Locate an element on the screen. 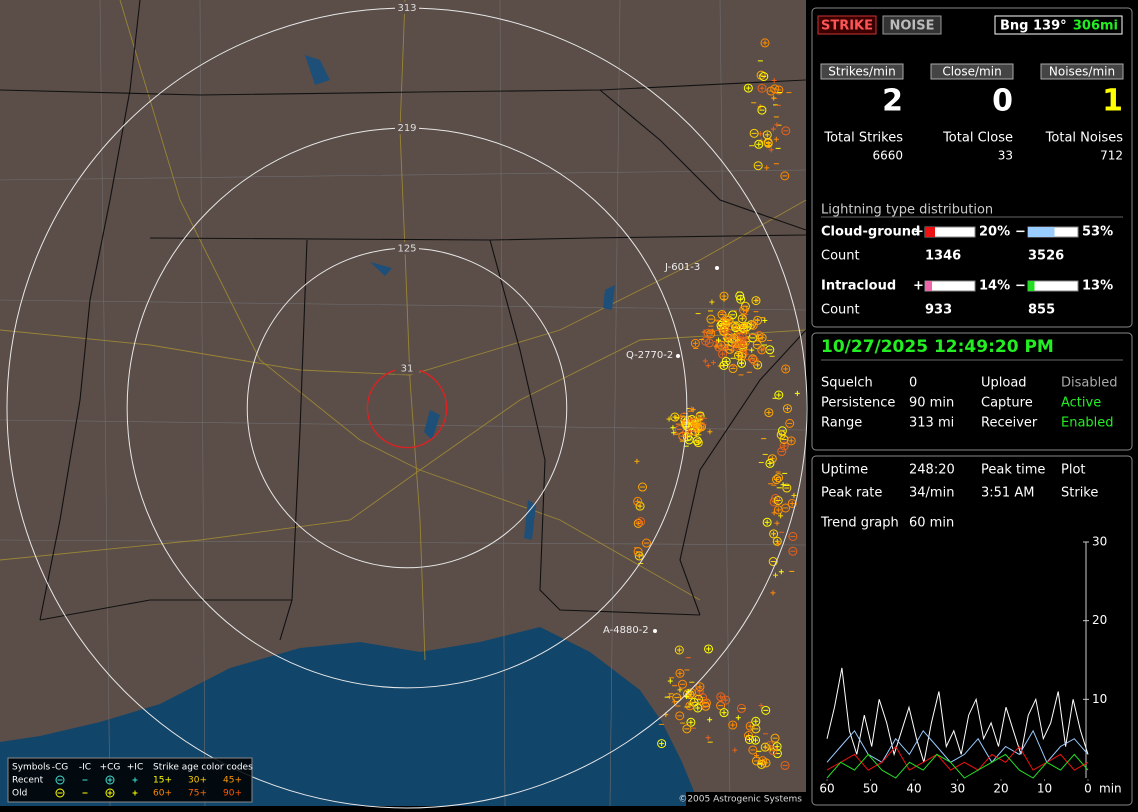 This screenshot has width=1138, height=812. rate-header-label: Strikes/min is located at coordinates (861, 72).